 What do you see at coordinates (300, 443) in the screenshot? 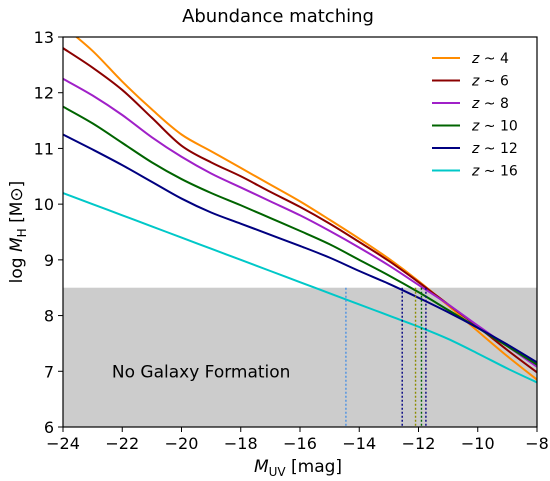
I see `x-tick-label: −16` at bounding box center [300, 443].